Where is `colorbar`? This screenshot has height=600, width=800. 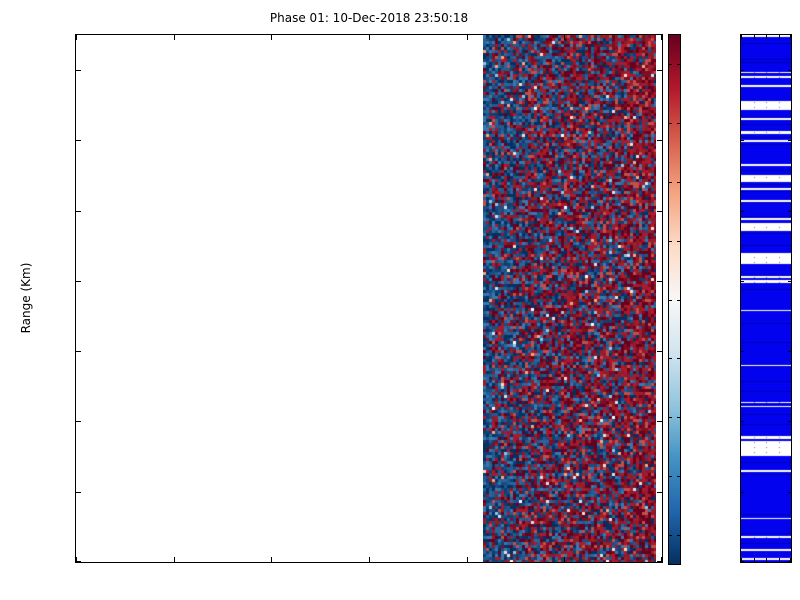 colorbar is located at coordinates (674, 299).